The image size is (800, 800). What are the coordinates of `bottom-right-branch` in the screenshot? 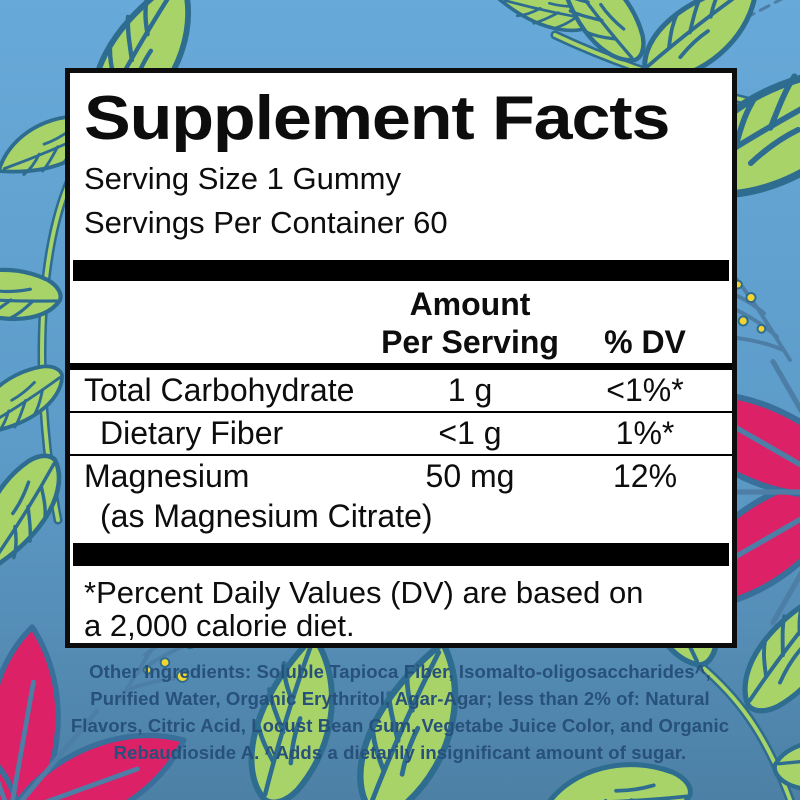 It's located at (673, 659).